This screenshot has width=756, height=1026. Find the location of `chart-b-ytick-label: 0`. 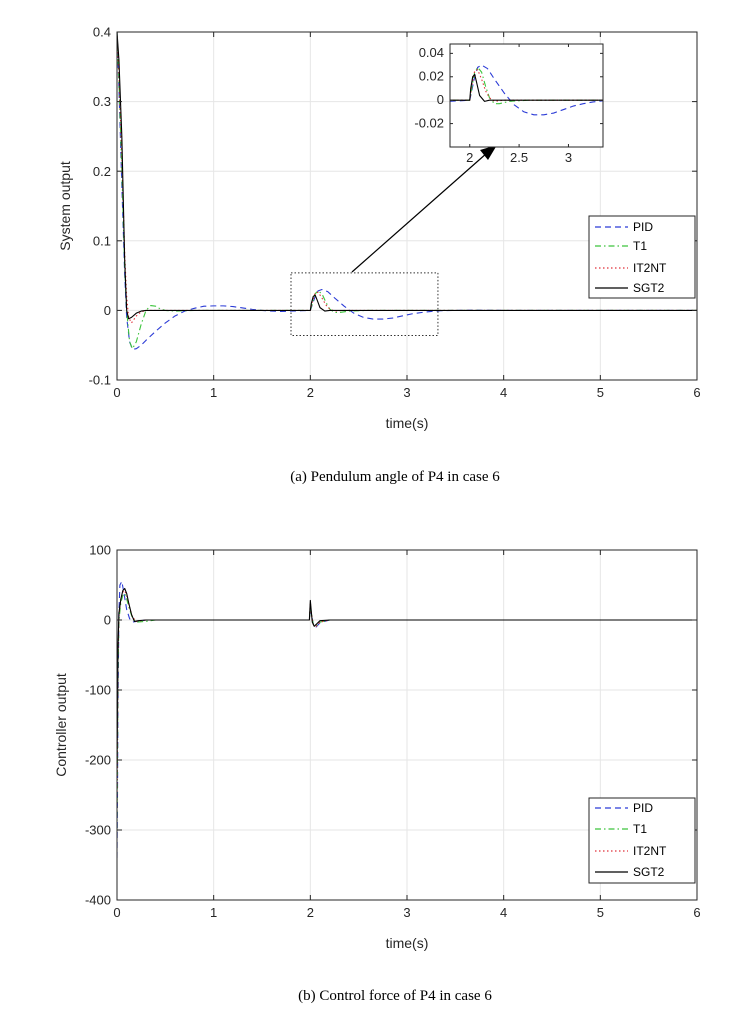

chart-b-ytick-label: 0 is located at coordinates (107, 620).